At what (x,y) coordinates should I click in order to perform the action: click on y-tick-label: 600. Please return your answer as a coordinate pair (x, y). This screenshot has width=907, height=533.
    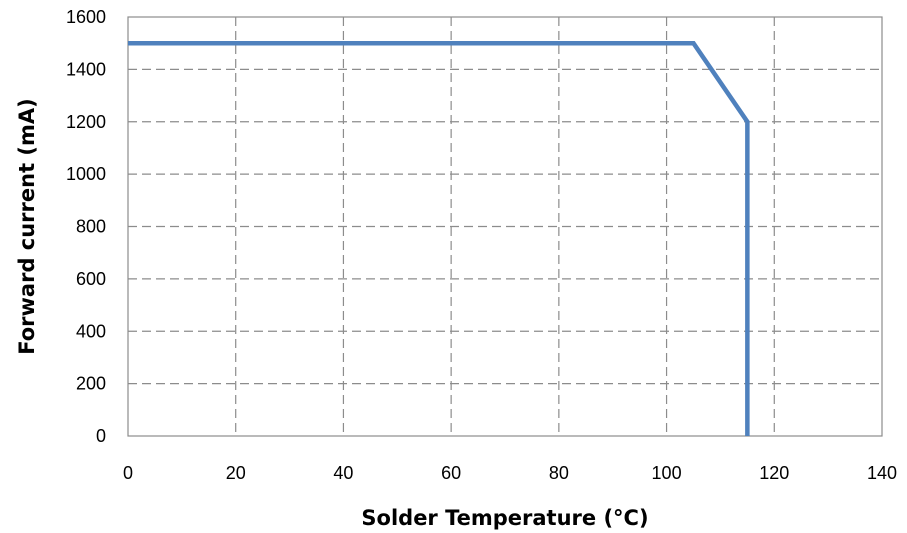
    Looking at the image, I should click on (91, 279).